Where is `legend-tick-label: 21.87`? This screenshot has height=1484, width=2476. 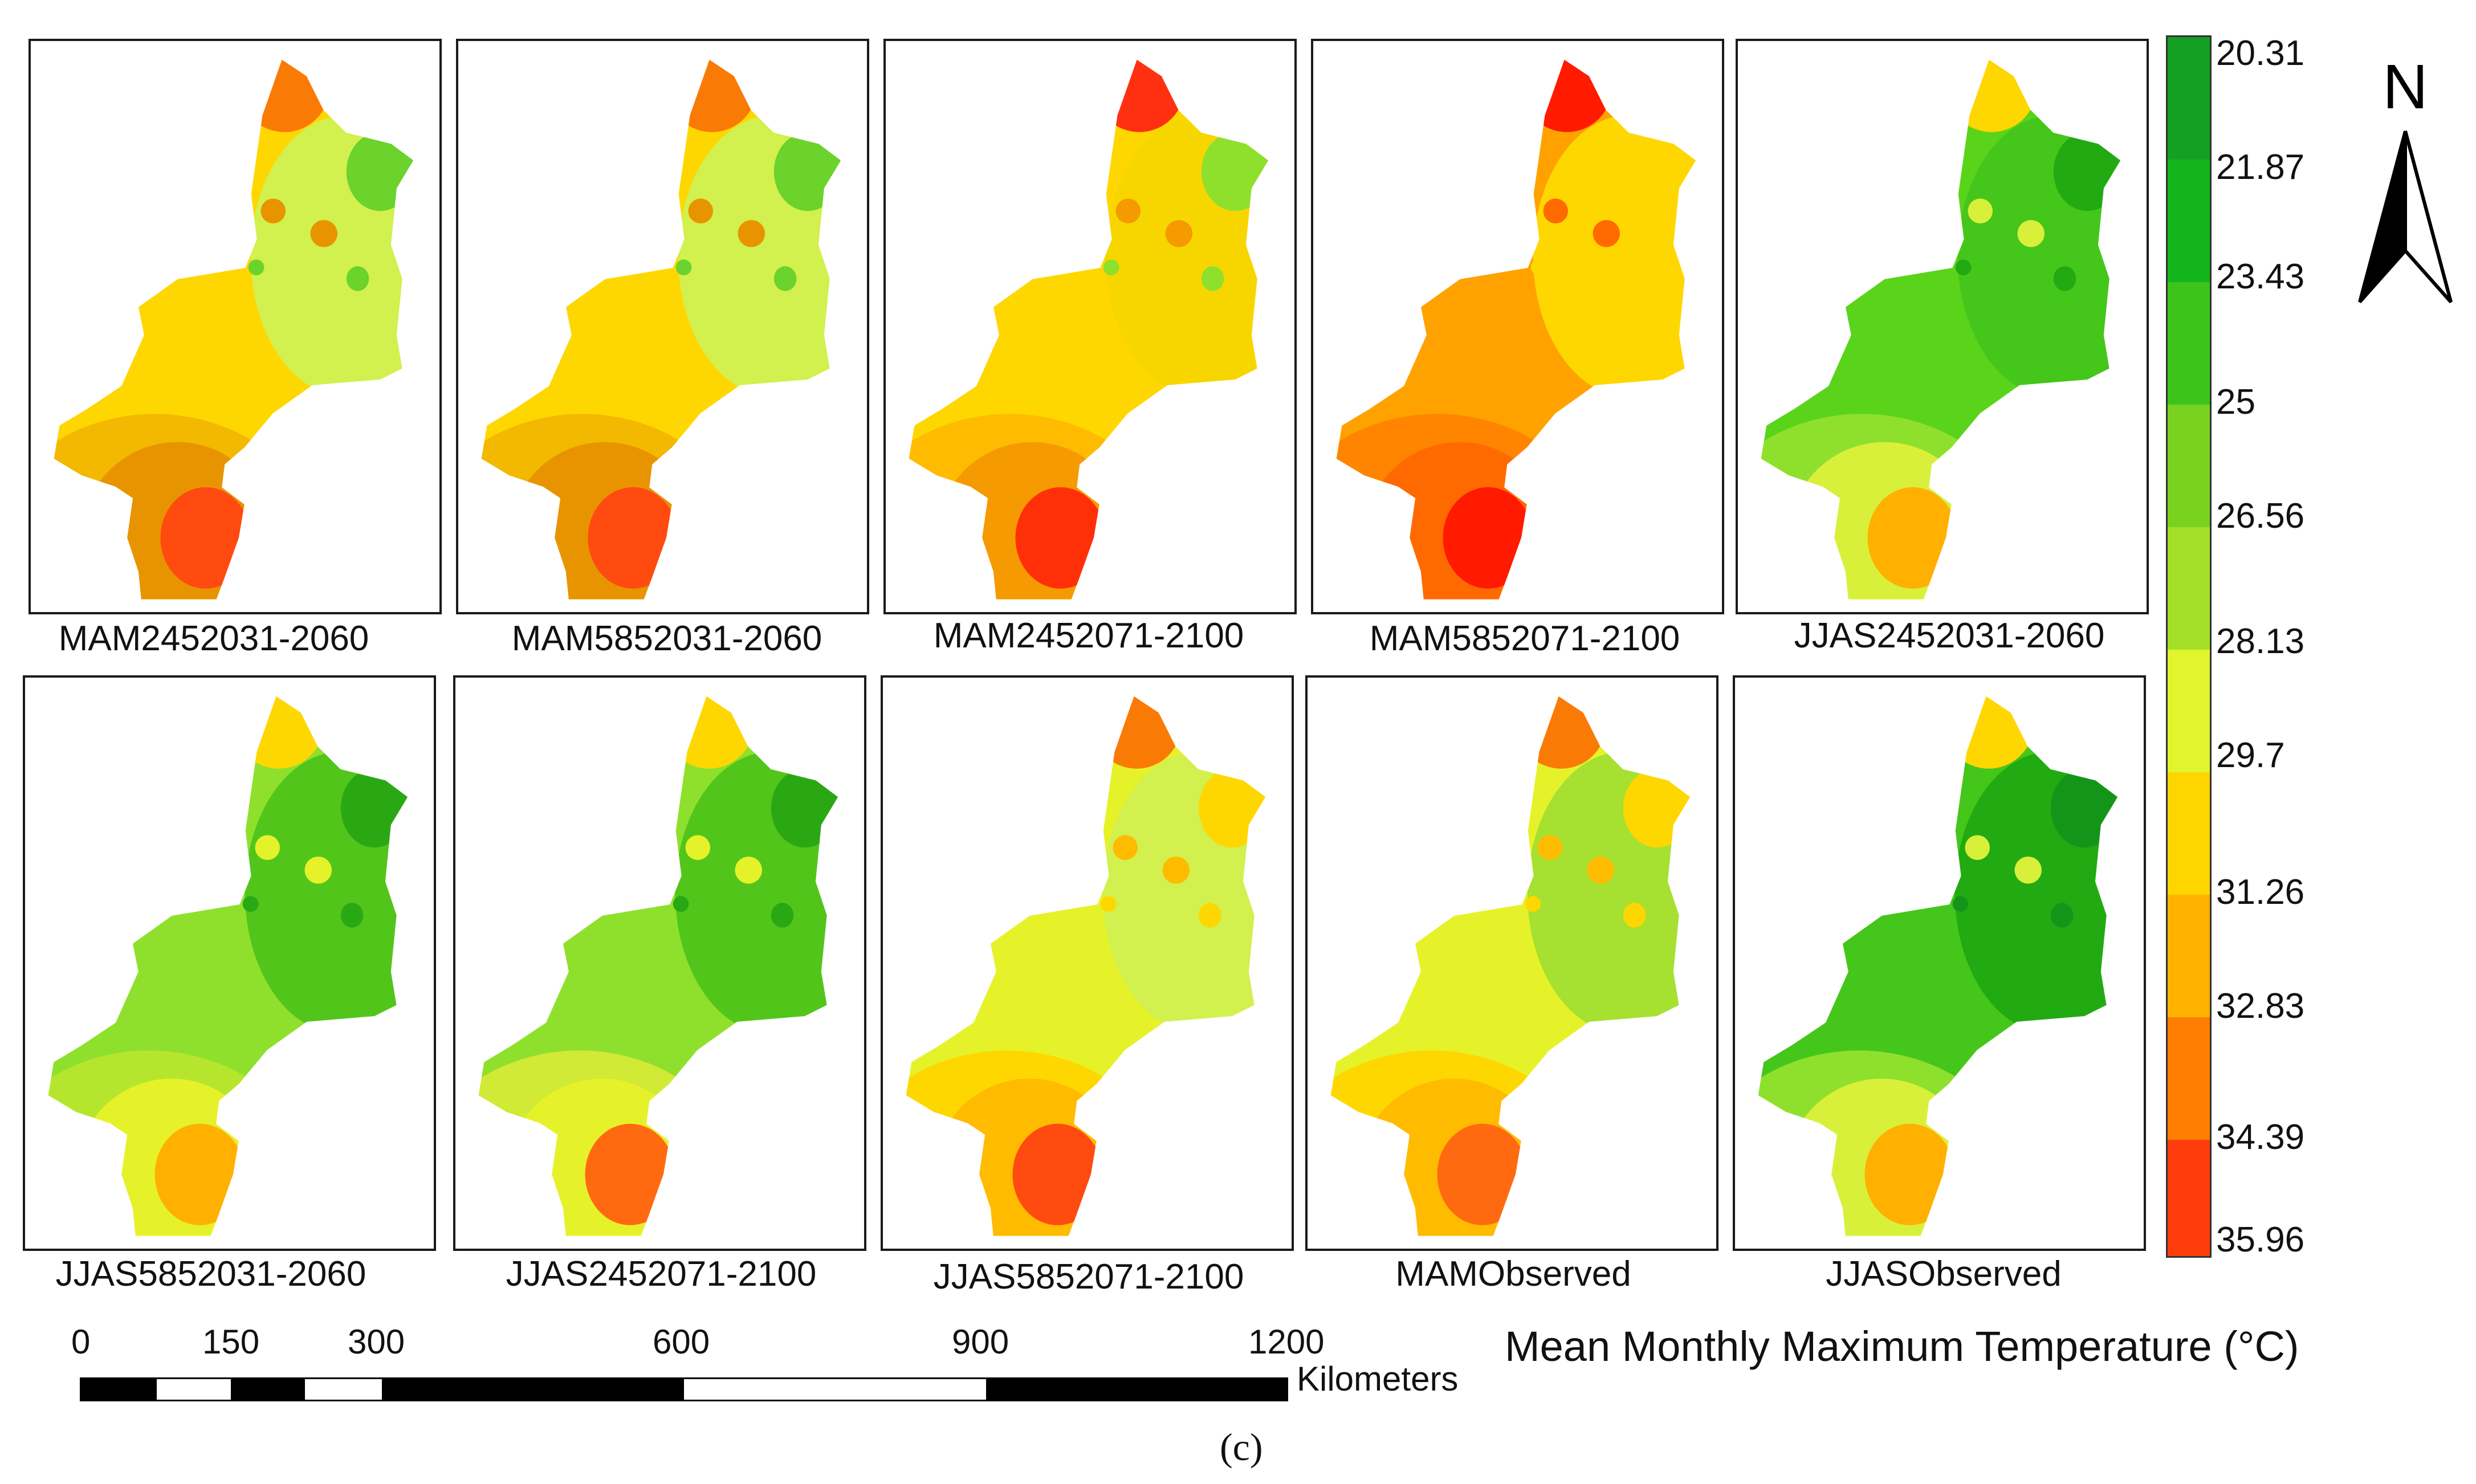
legend-tick-label: 21.87 is located at coordinates (2261, 168).